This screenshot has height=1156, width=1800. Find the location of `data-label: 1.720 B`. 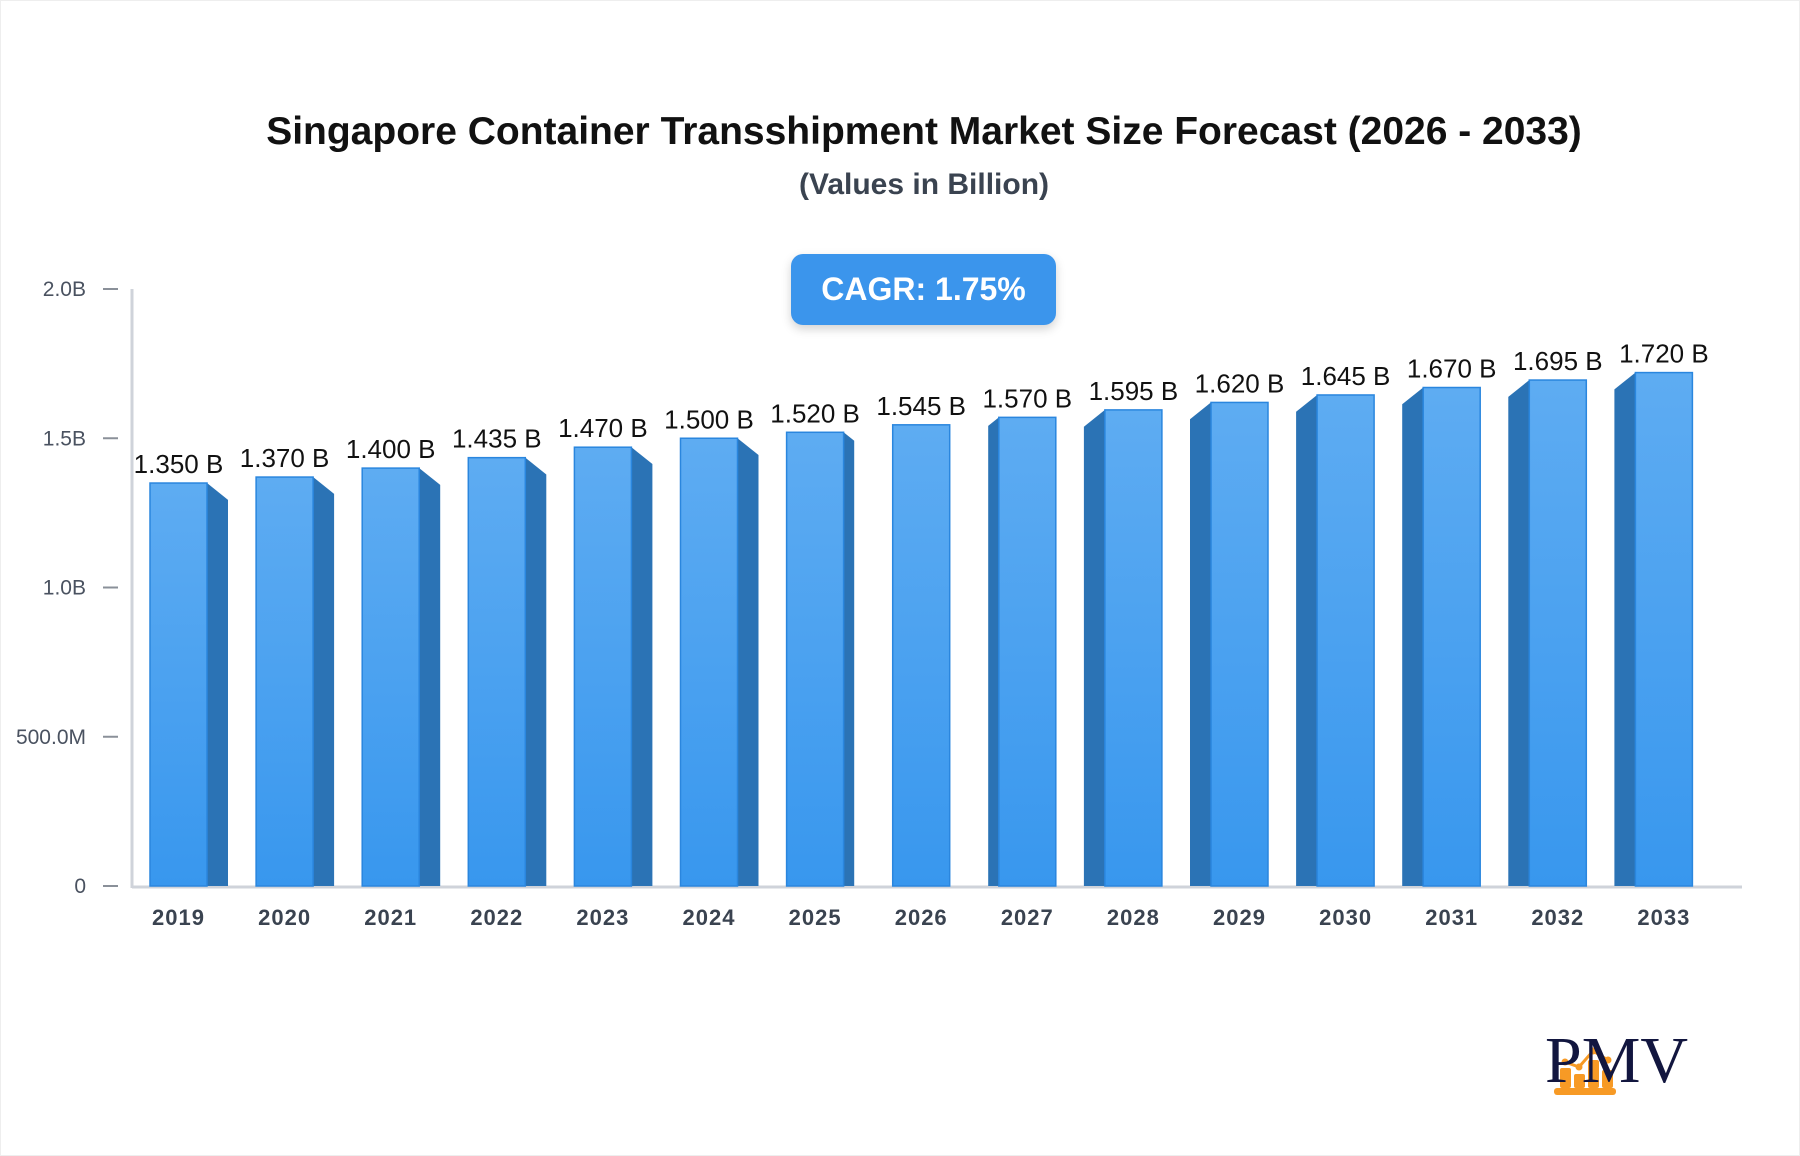

data-label: 1.720 B is located at coordinates (1664, 354).